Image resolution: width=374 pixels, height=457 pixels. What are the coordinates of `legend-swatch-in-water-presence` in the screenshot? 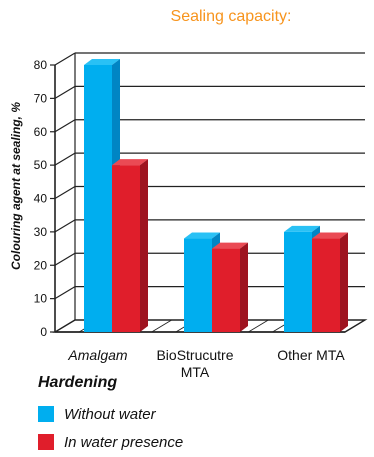 It's located at (46, 442).